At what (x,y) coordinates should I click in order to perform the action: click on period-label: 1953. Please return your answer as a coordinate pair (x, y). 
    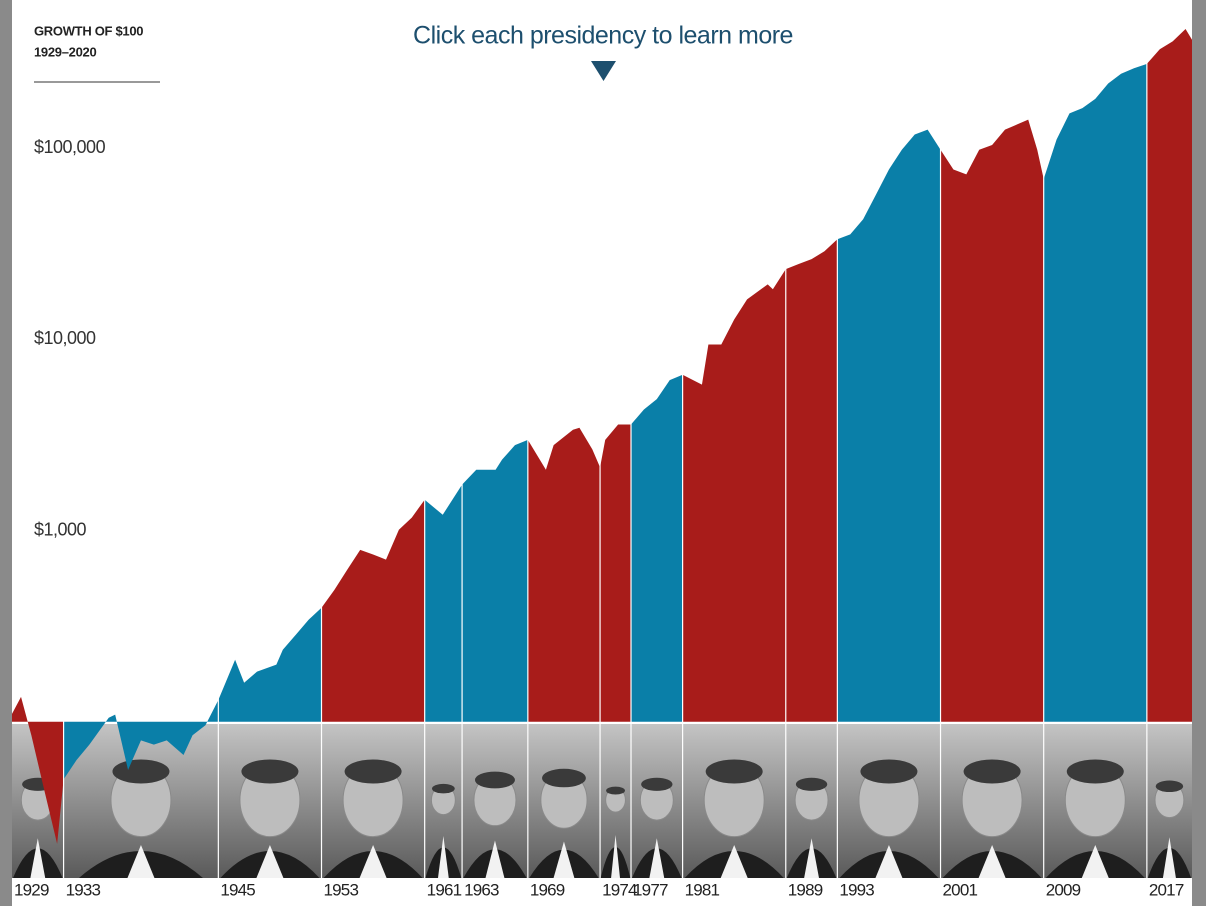
    Looking at the image, I should click on (342, 889).